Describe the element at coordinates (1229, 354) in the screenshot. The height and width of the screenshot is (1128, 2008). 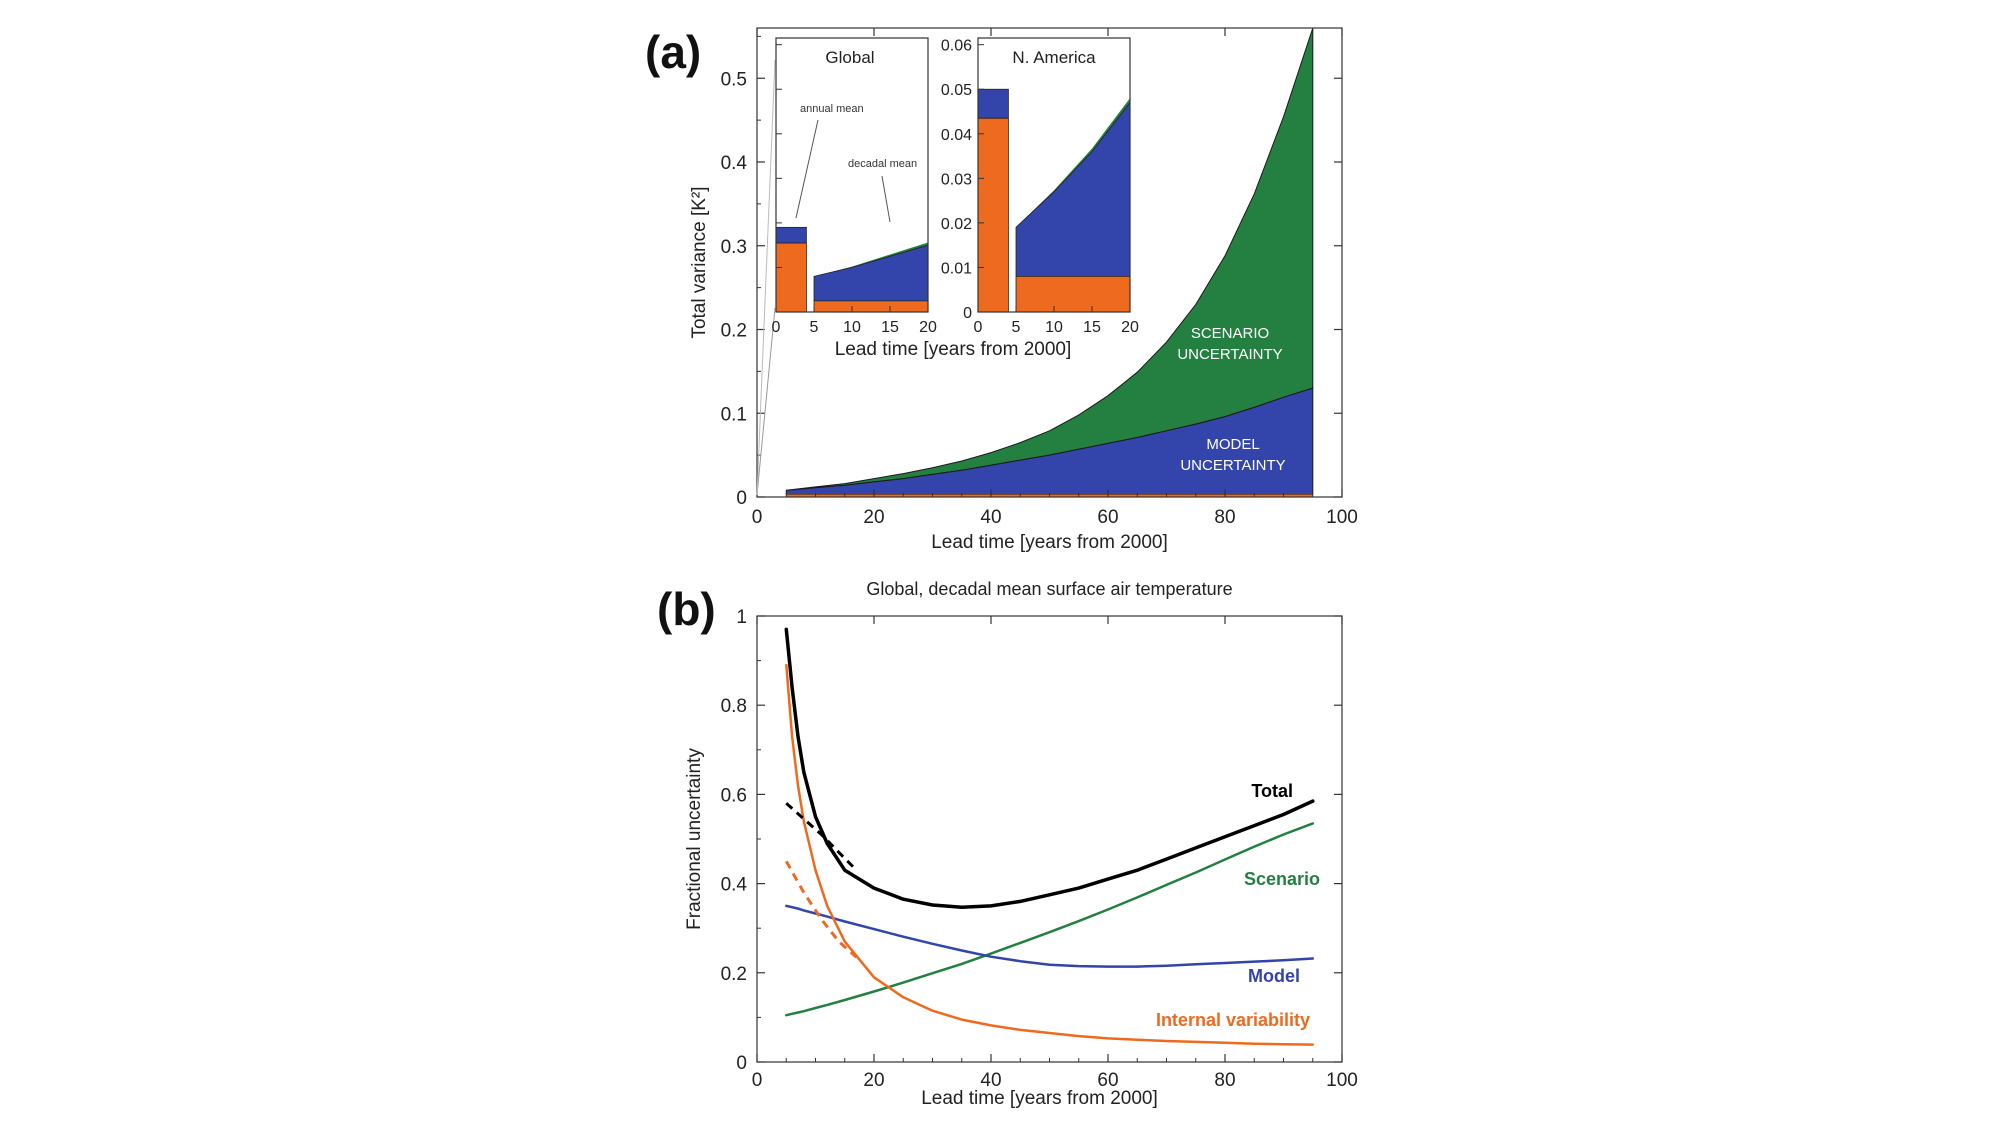
I see `scenario-label-line2: UNCERTAINTY` at that location.